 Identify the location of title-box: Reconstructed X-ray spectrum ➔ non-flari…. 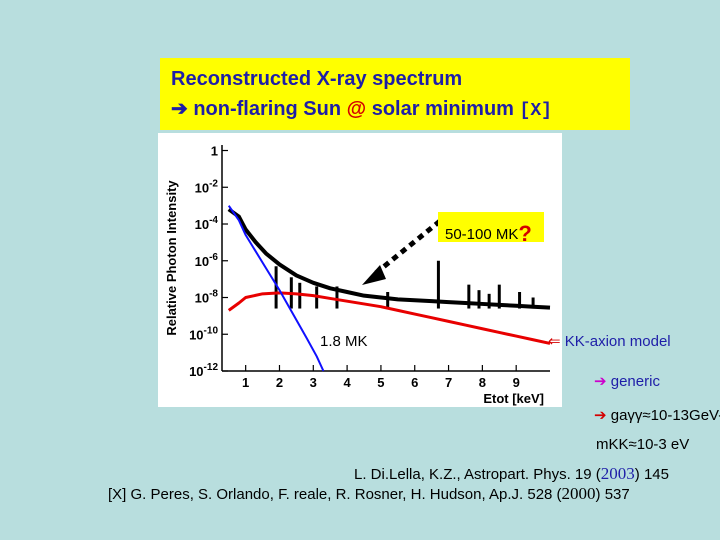
(395, 94).